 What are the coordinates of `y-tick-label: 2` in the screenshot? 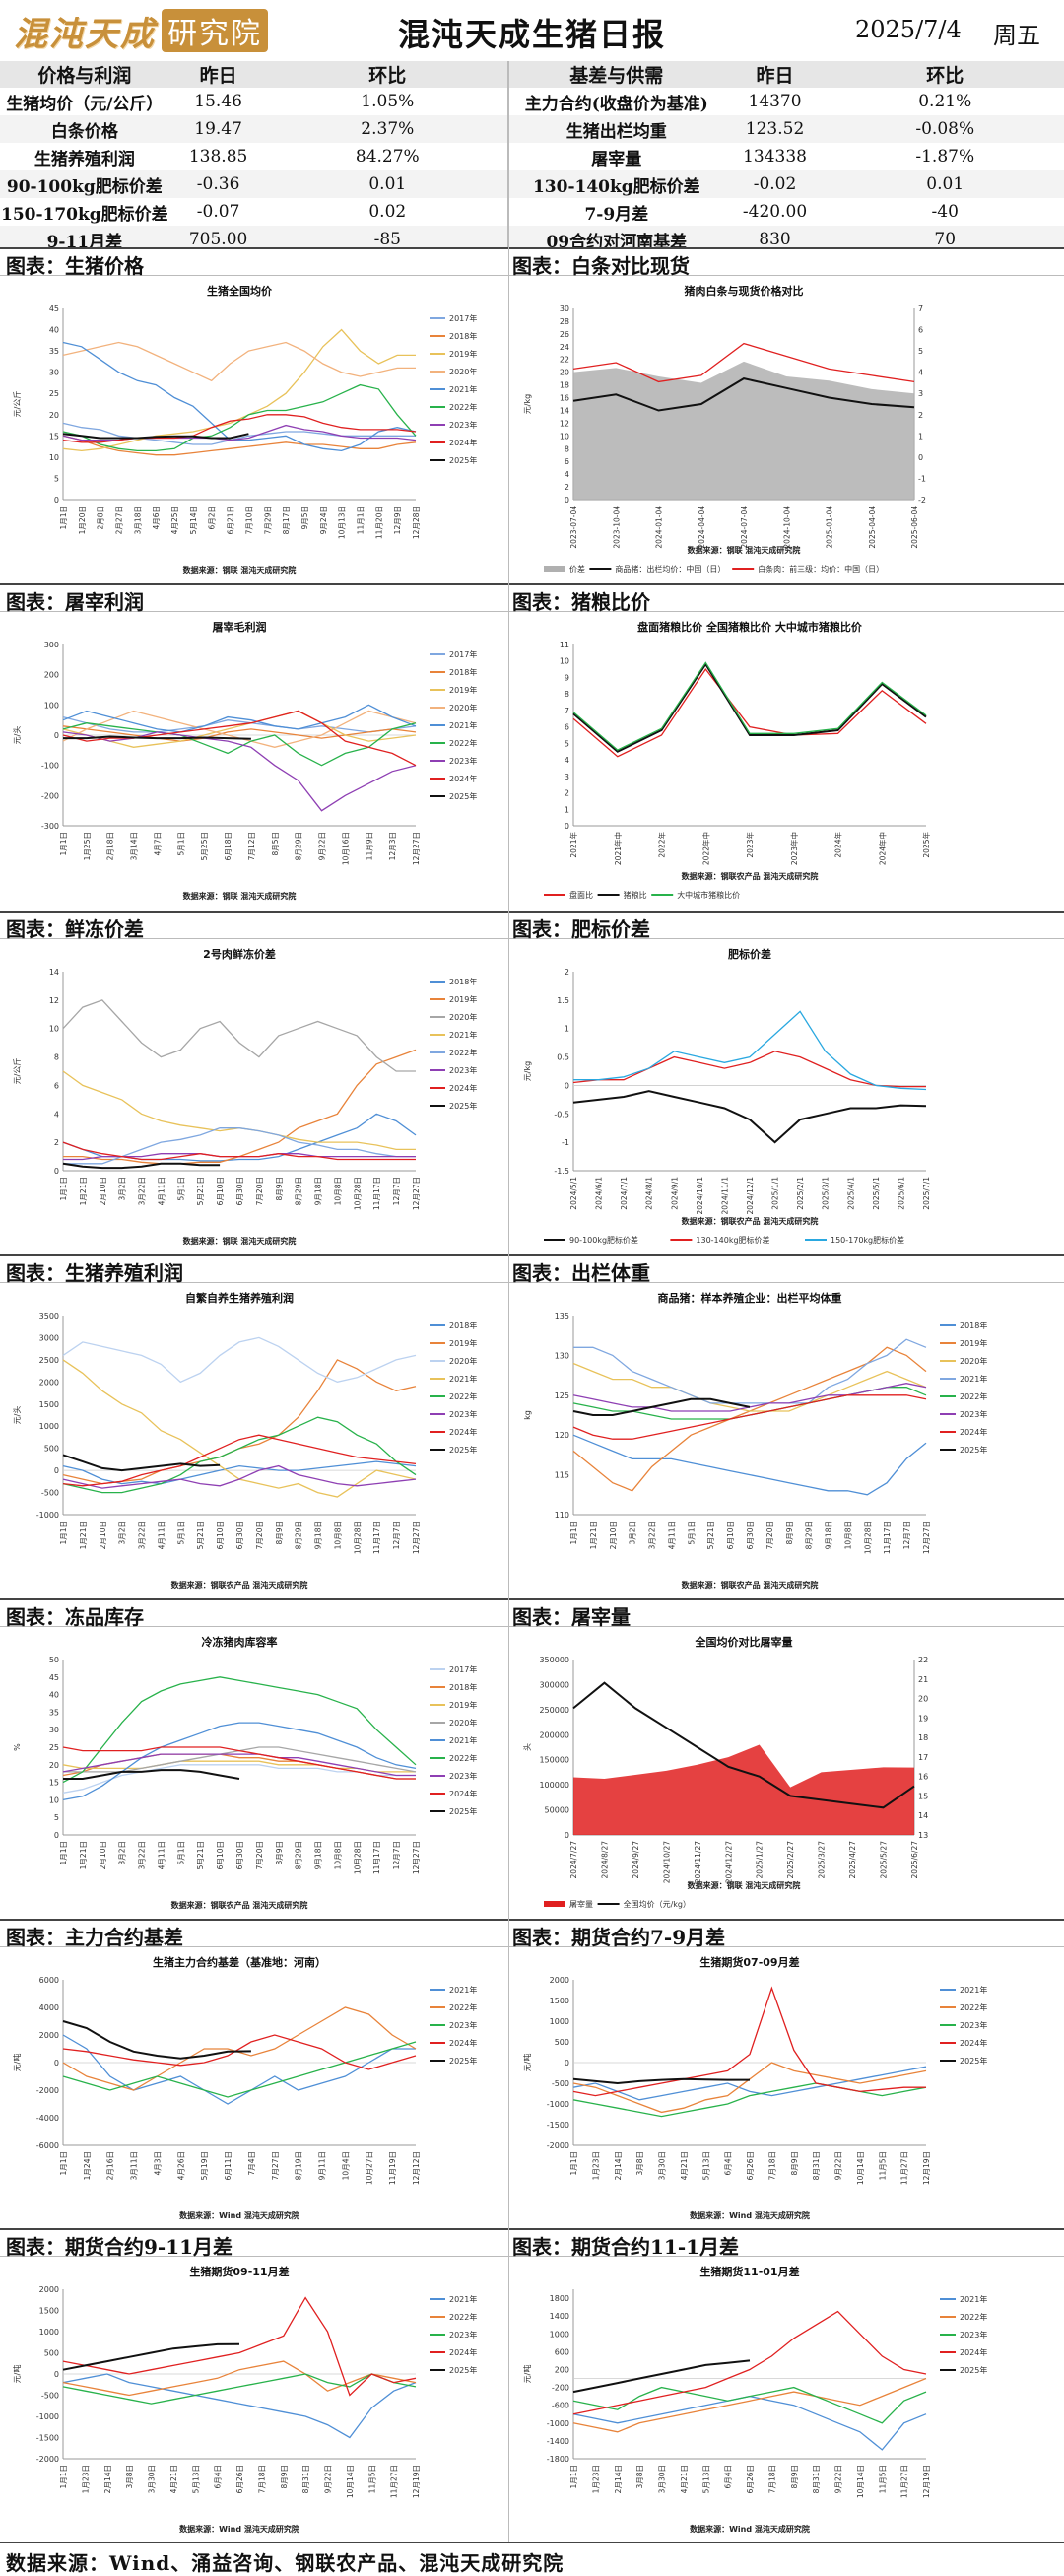 It's located at (57, 1142).